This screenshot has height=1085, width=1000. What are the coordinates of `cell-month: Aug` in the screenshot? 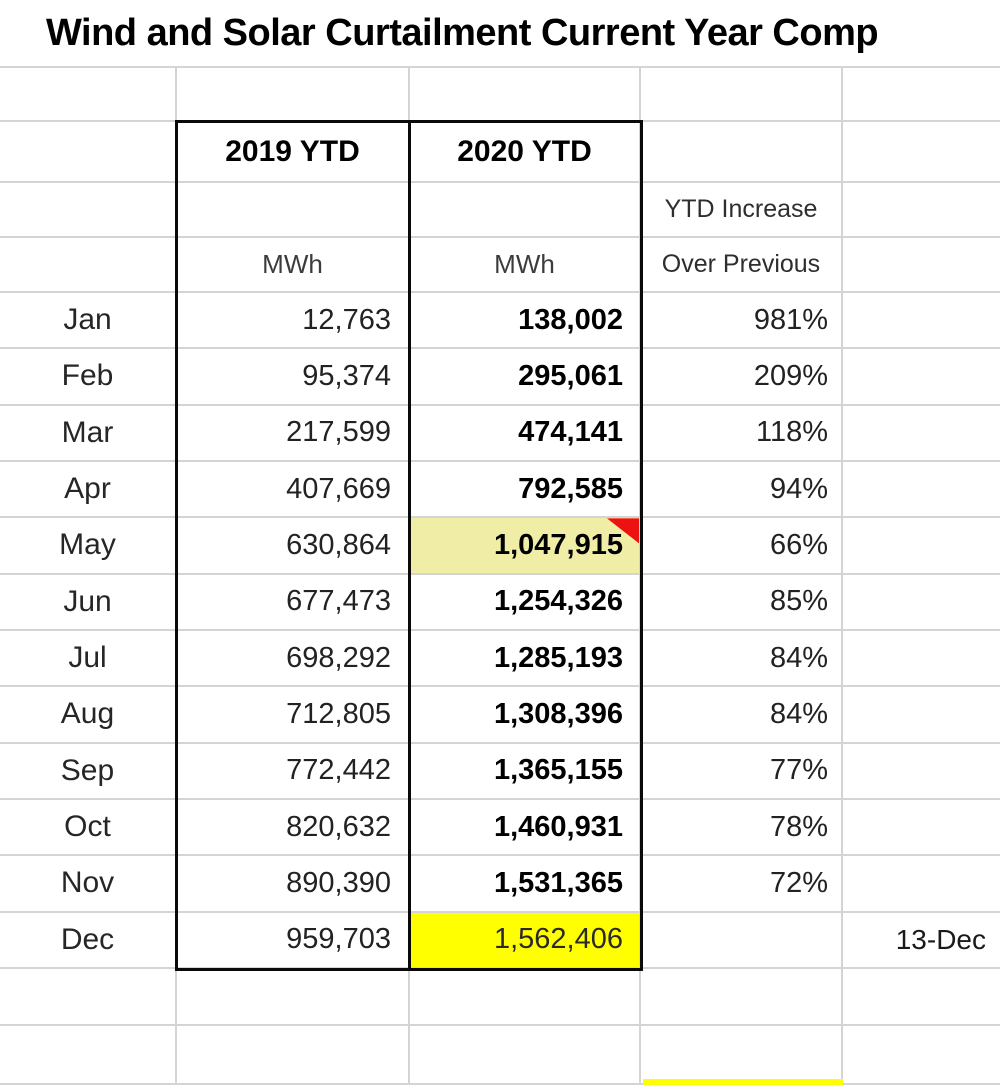 It's located at (88, 715).